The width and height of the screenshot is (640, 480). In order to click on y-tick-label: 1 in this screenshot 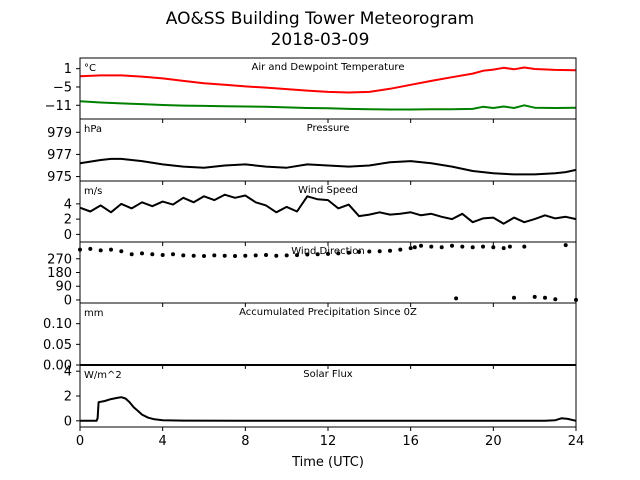, I will do `click(68, 69)`.